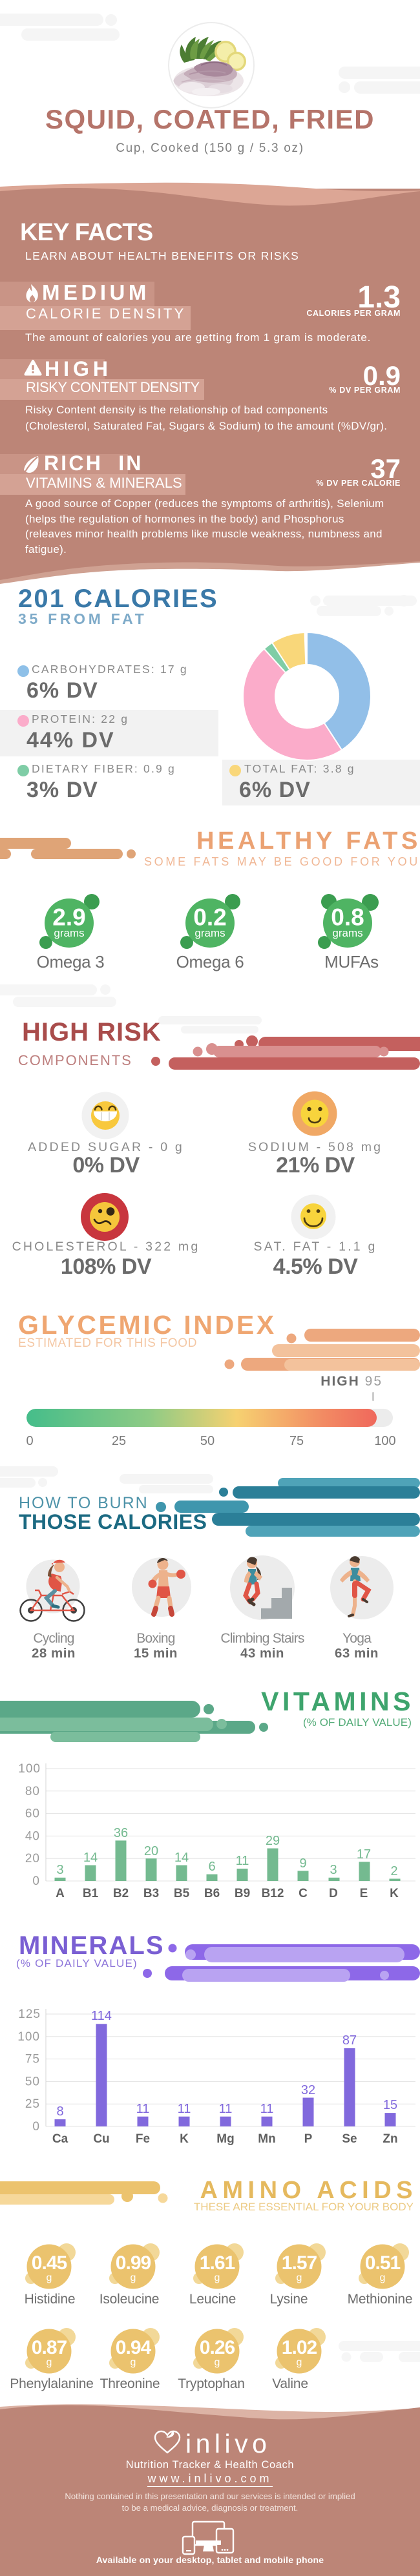 The height and width of the screenshot is (2576, 420). I want to click on svg-text: B5, so click(182, 1893).